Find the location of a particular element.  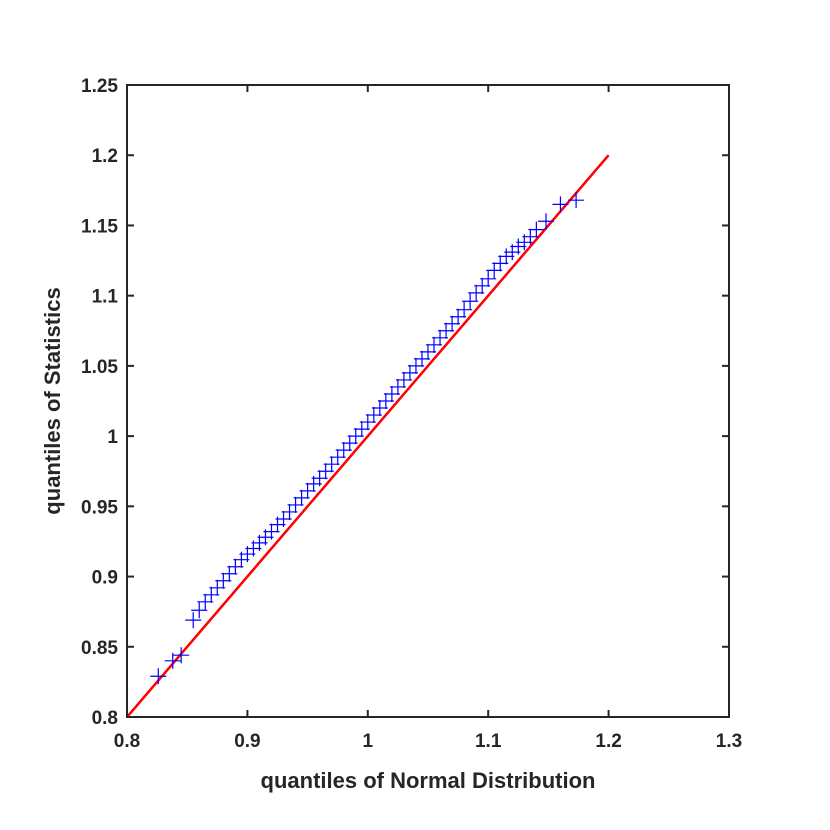

y-tick-label: 1.2 is located at coordinates (105, 156).